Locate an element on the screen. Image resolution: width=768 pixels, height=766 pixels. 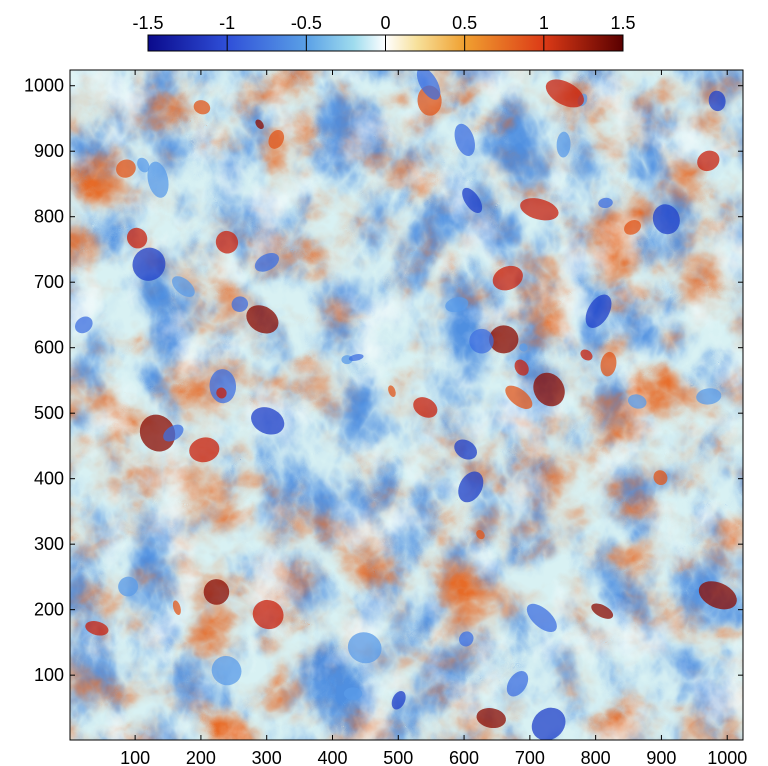
x-tick-label: 800 is located at coordinates (596, 757).